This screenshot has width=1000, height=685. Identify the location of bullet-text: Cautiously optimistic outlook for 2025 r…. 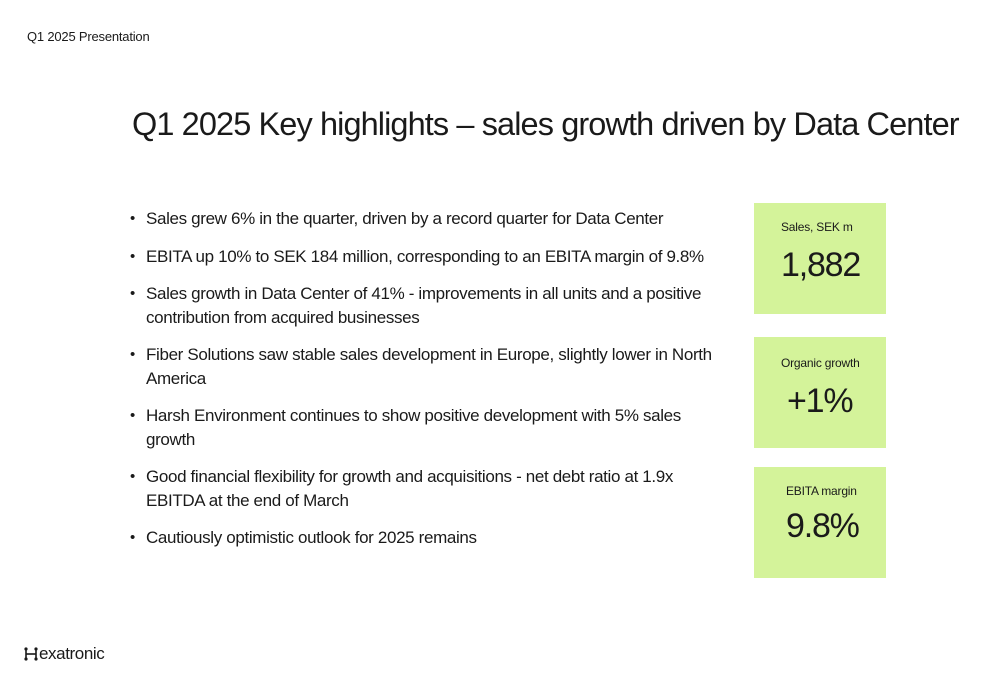
(311, 537).